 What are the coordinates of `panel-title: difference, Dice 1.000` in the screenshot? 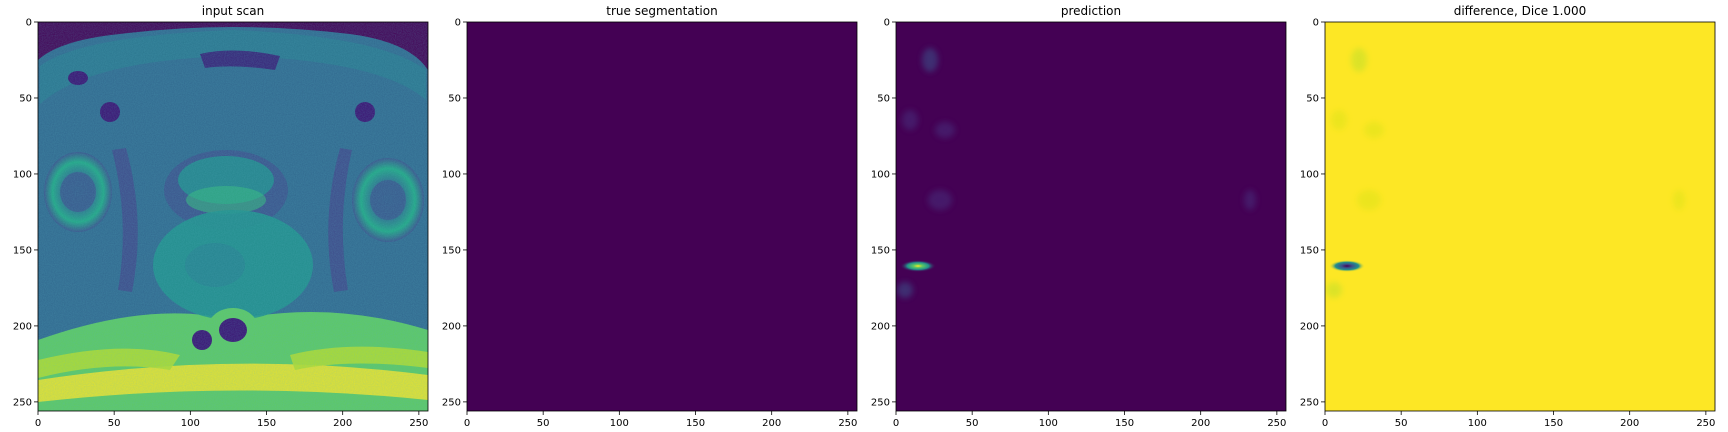 It's located at (1520, 11).